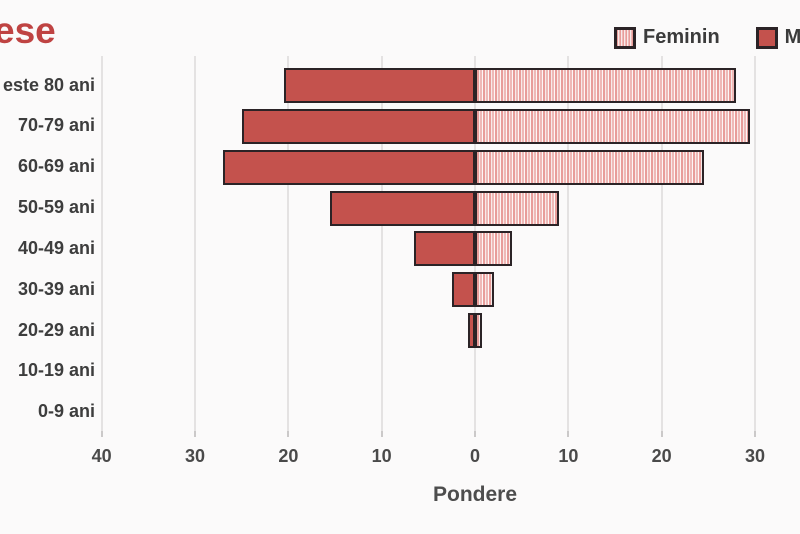 This screenshot has height=534, width=800. What do you see at coordinates (56, 247) in the screenshot?
I see `age-label: 40-49 ani` at bounding box center [56, 247].